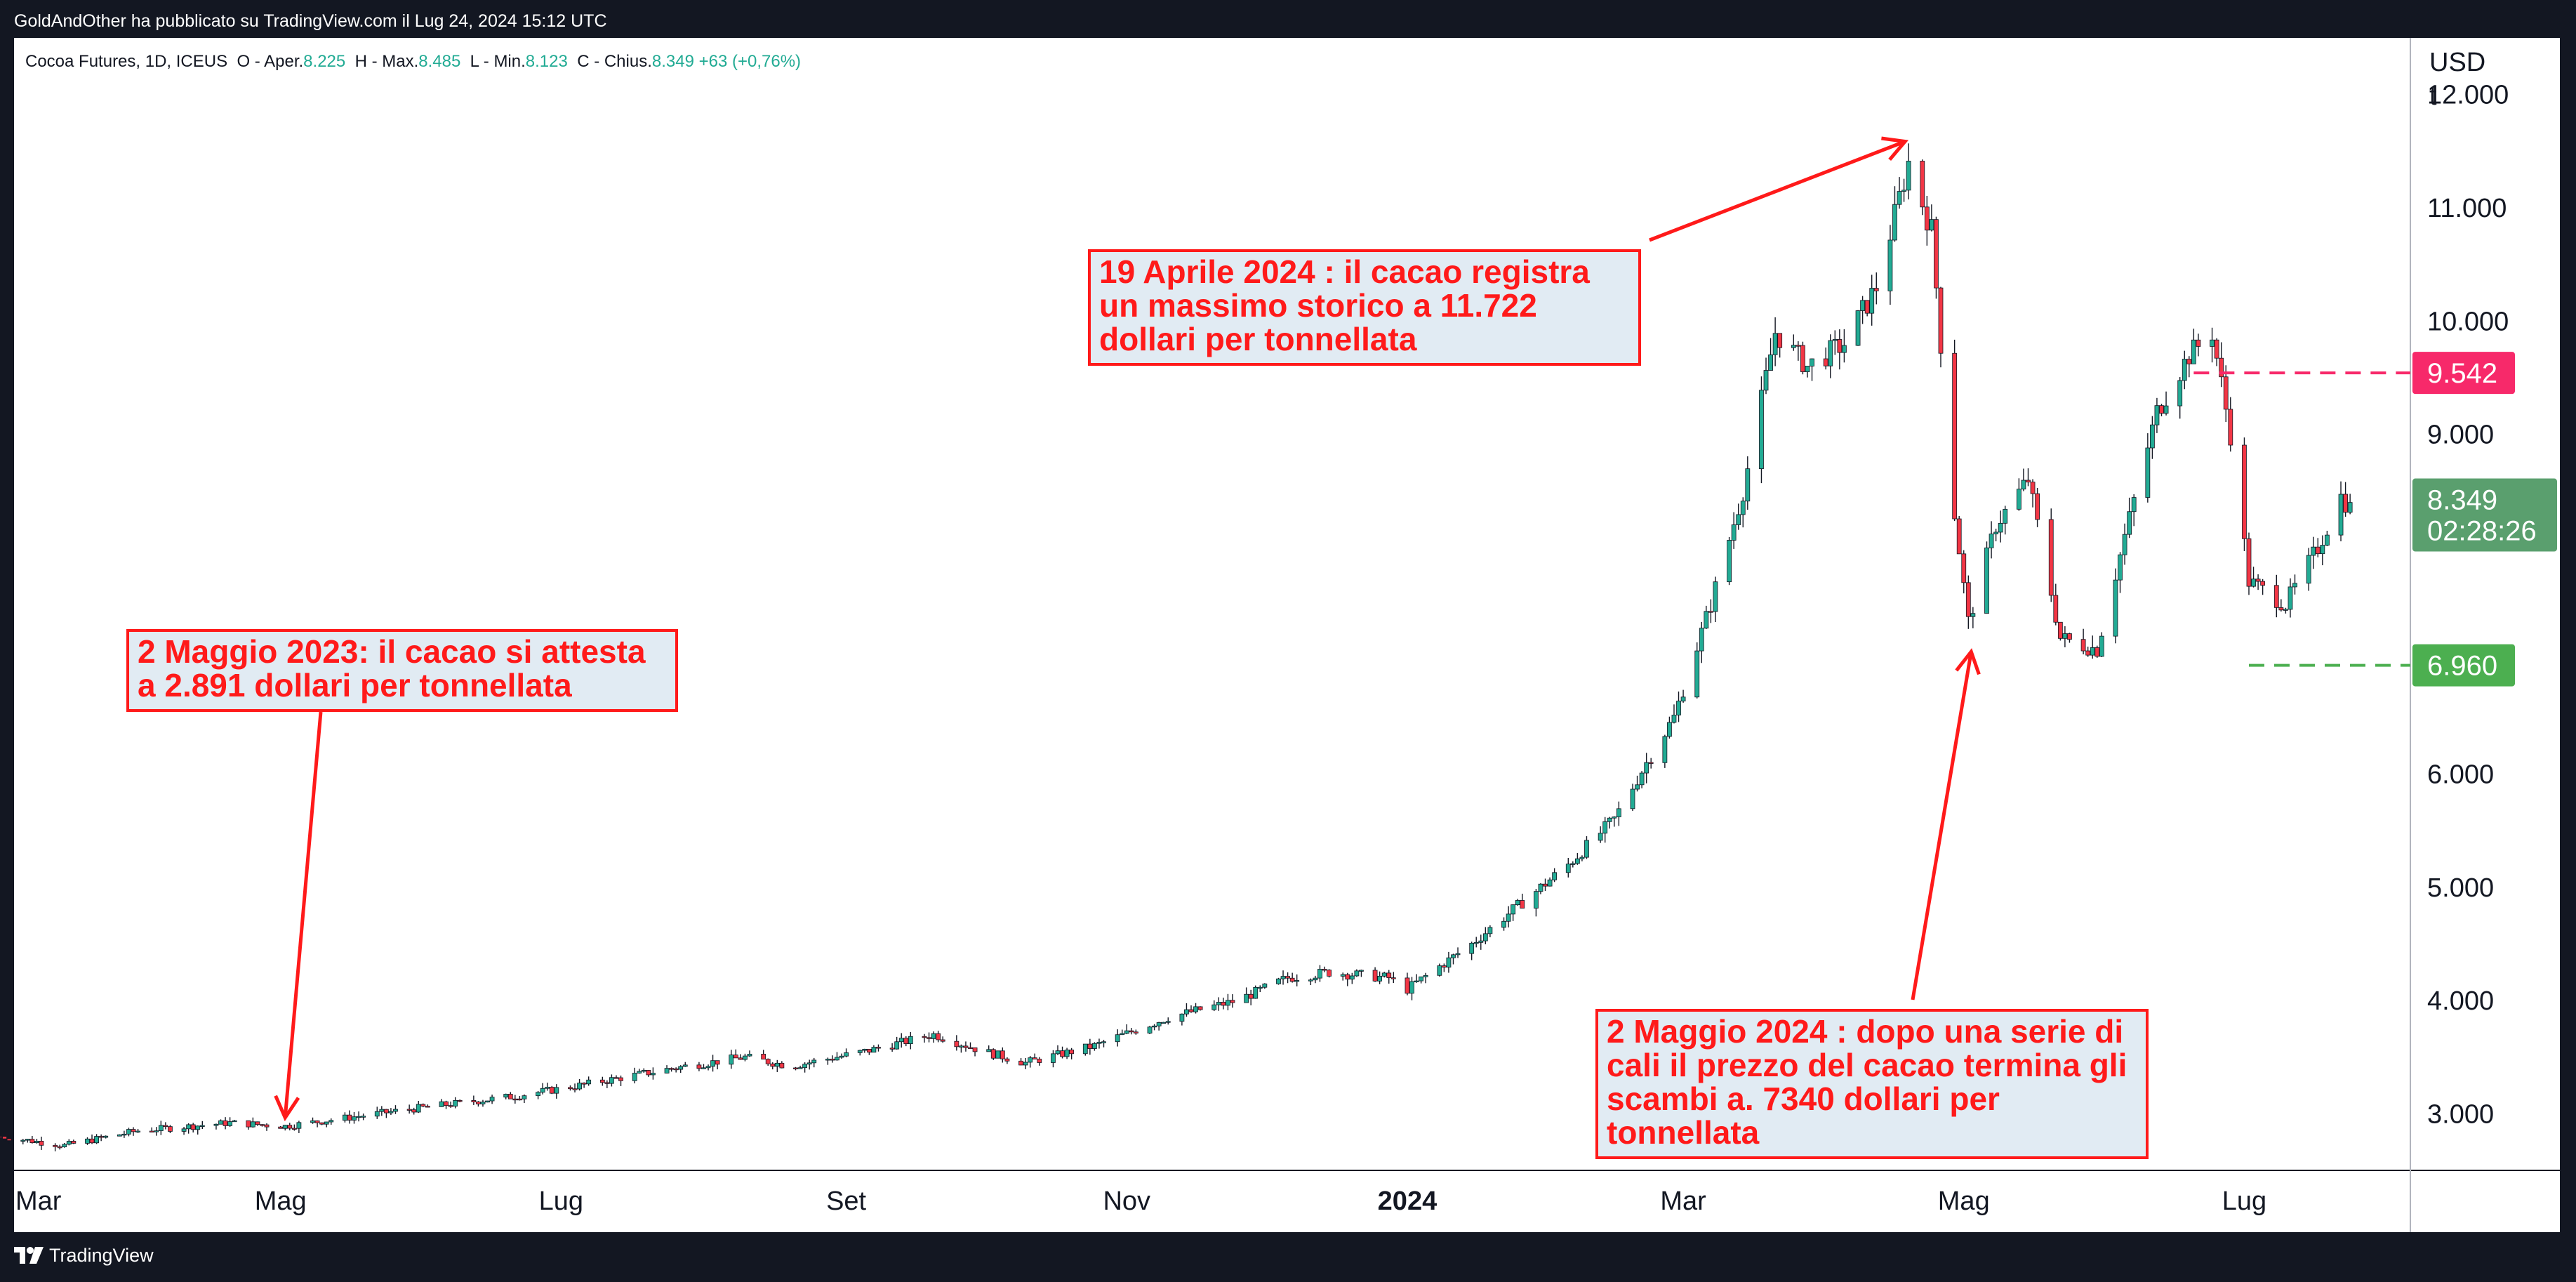  What do you see at coordinates (39, 1201) in the screenshot?
I see `x-tick-label: Mar` at bounding box center [39, 1201].